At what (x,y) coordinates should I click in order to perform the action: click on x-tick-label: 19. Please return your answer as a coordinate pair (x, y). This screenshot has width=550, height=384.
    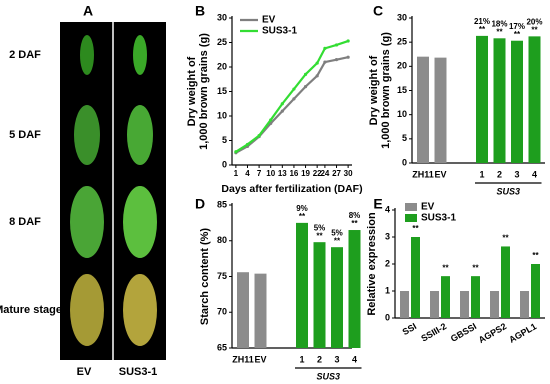
    Looking at the image, I should click on (305, 173).